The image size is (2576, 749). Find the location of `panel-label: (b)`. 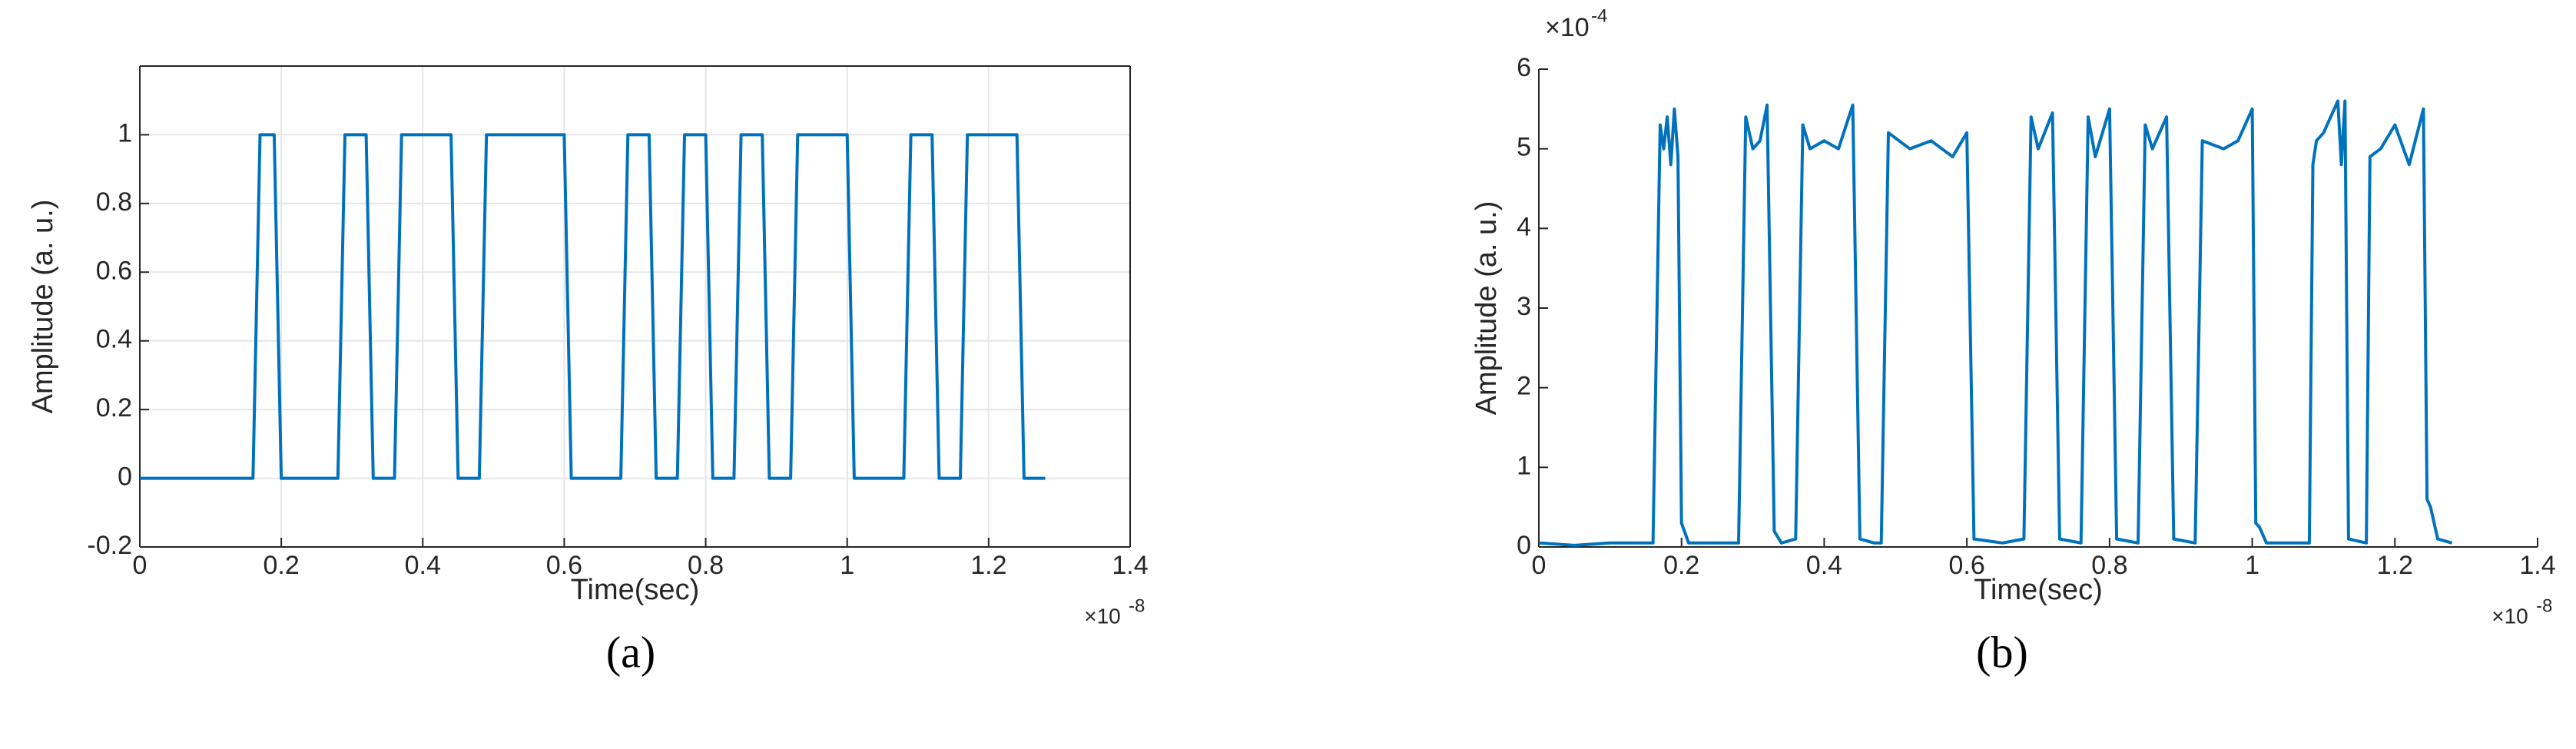

panel-label: (b) is located at coordinates (2002, 652).